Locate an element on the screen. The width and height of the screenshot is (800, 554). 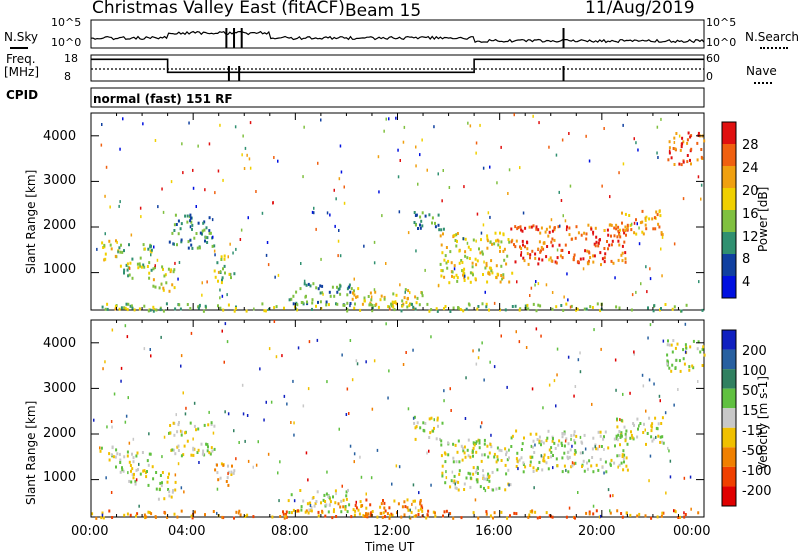
velocity-cbar-tick: -100 is located at coordinates (757, 471).